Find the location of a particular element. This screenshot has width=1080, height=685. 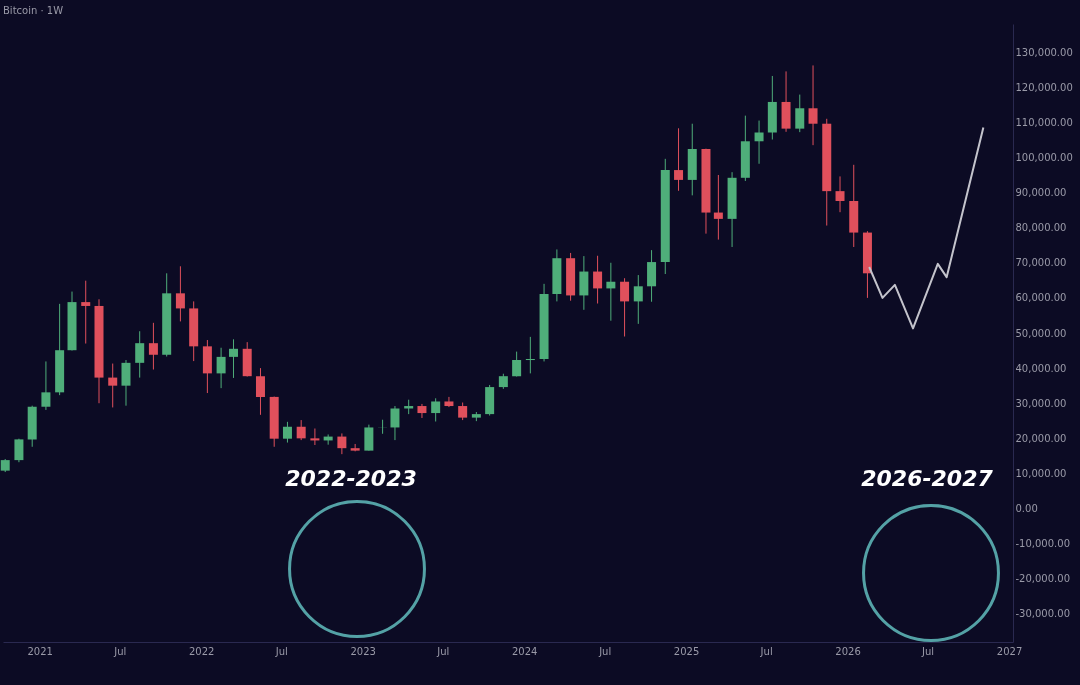

y-tick-label: 70,000.00 is located at coordinates (1041, 263).